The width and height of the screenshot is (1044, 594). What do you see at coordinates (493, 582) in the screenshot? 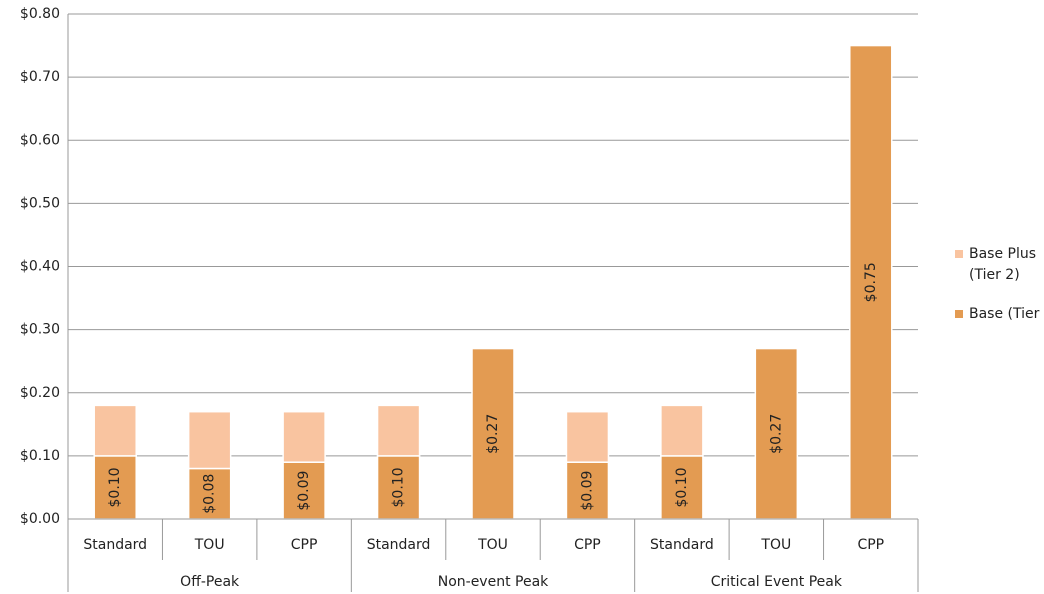
I see `group-label: Non-event Peak` at bounding box center [493, 582].